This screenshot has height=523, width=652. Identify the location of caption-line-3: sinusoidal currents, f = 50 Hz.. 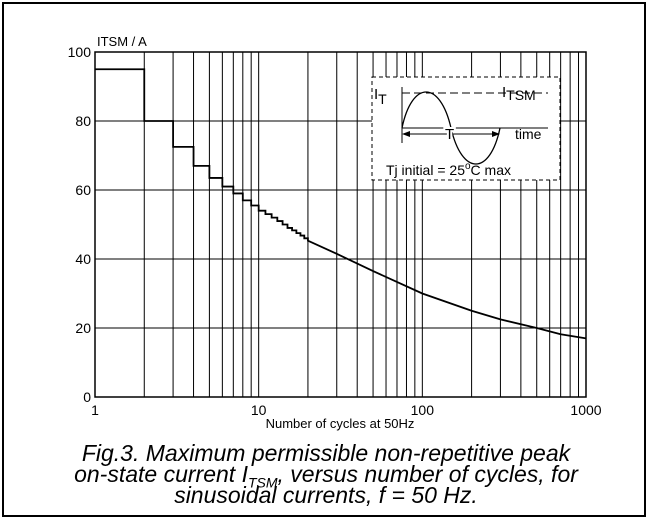
(326, 495).